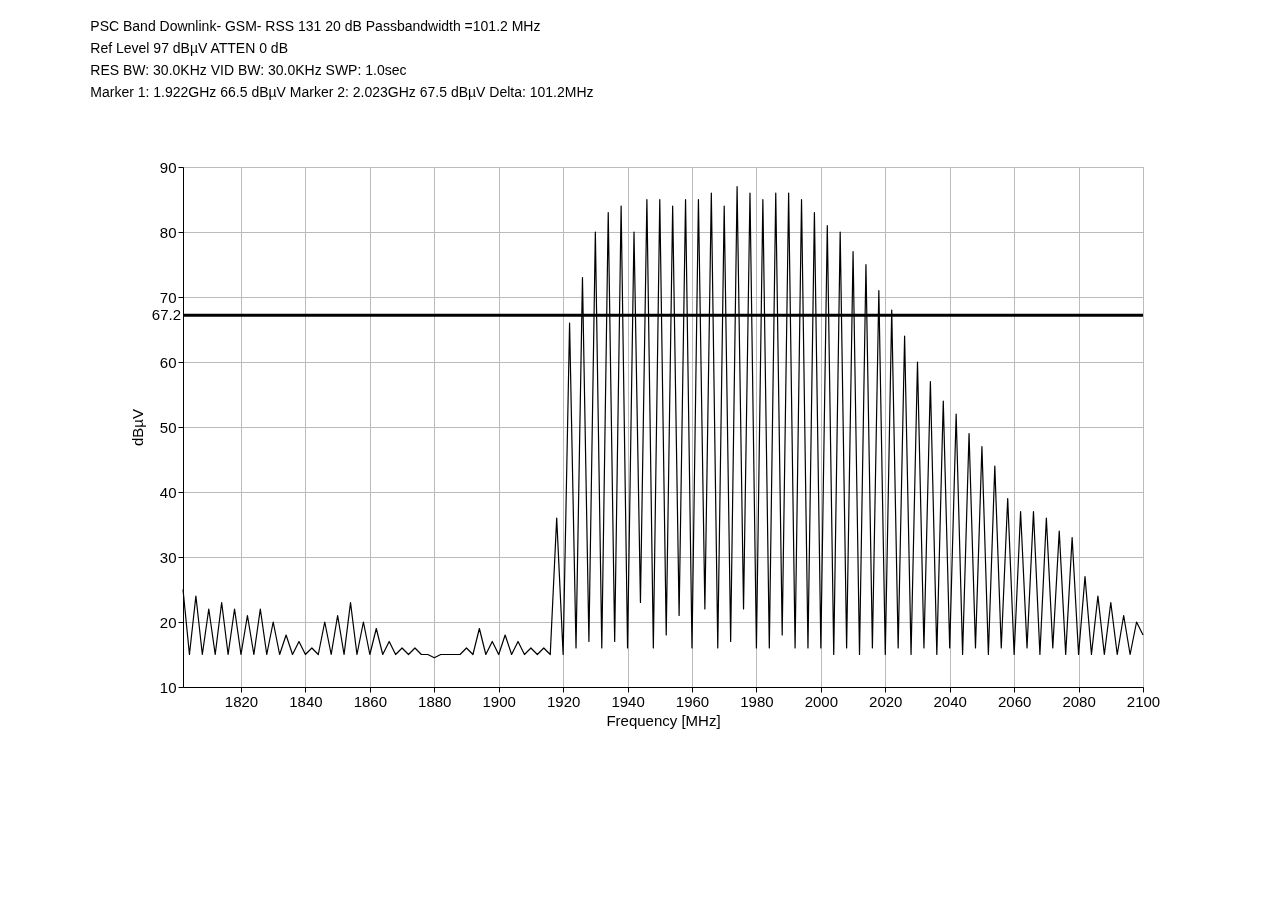  Describe the element at coordinates (168, 167) in the screenshot. I see `y-tick-label: 90` at that location.